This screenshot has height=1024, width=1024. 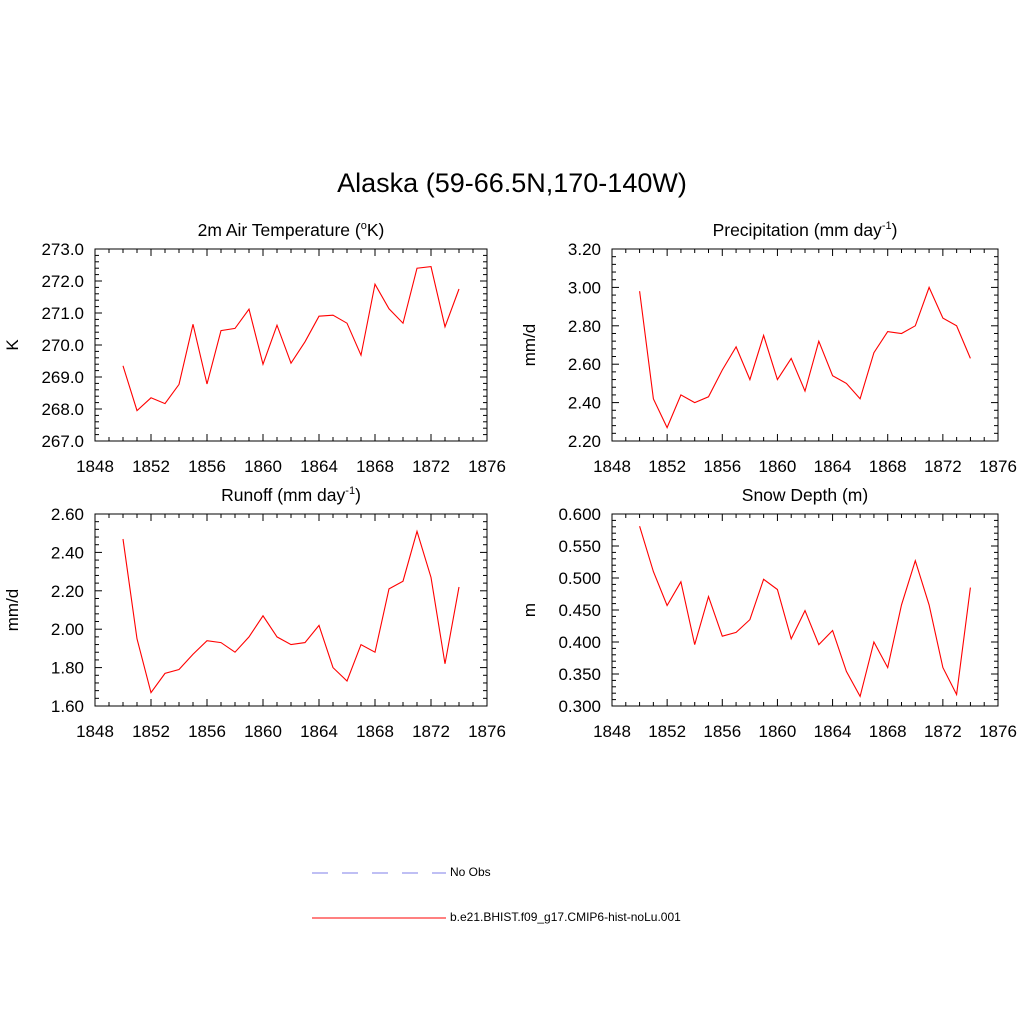 What do you see at coordinates (62, 441) in the screenshot?
I see `y-tick-label: 267.0` at bounding box center [62, 441].